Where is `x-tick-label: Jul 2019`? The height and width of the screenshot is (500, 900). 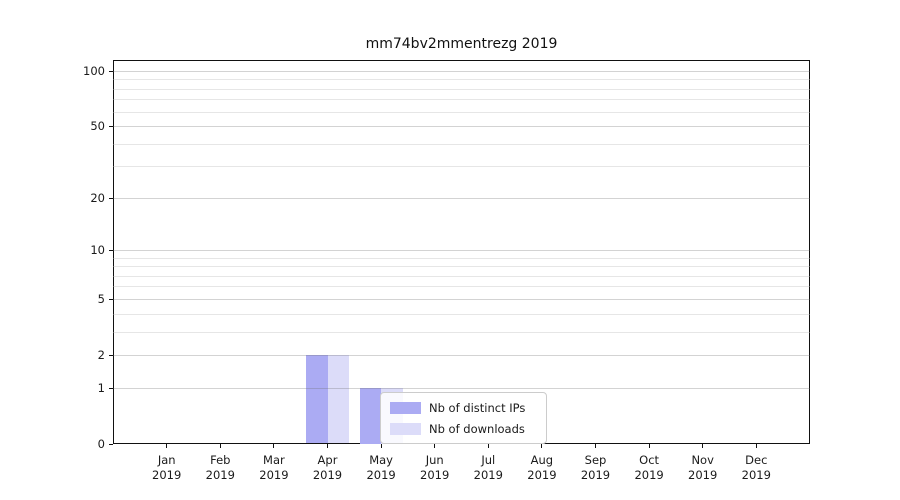 x-tick-label: Jul 2019 is located at coordinates (488, 467).